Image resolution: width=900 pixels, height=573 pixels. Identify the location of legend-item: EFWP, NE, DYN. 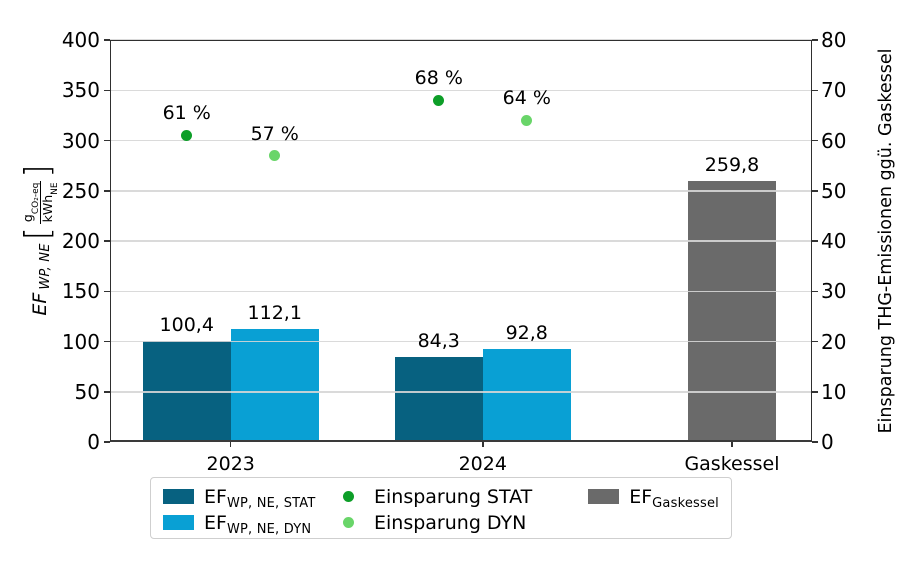
(238, 524).